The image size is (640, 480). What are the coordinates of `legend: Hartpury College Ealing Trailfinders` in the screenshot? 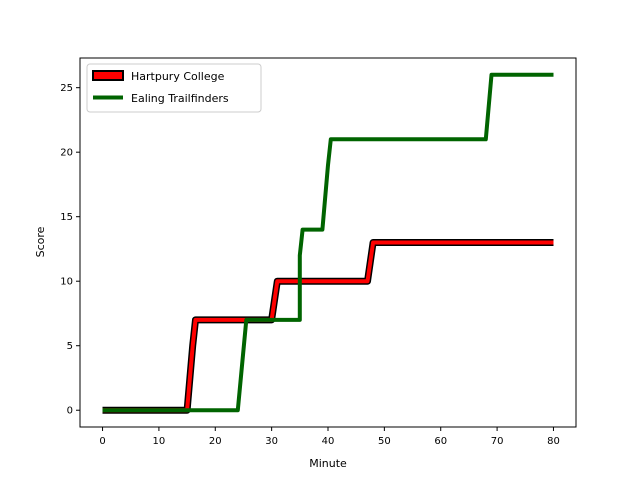 It's located at (174, 88).